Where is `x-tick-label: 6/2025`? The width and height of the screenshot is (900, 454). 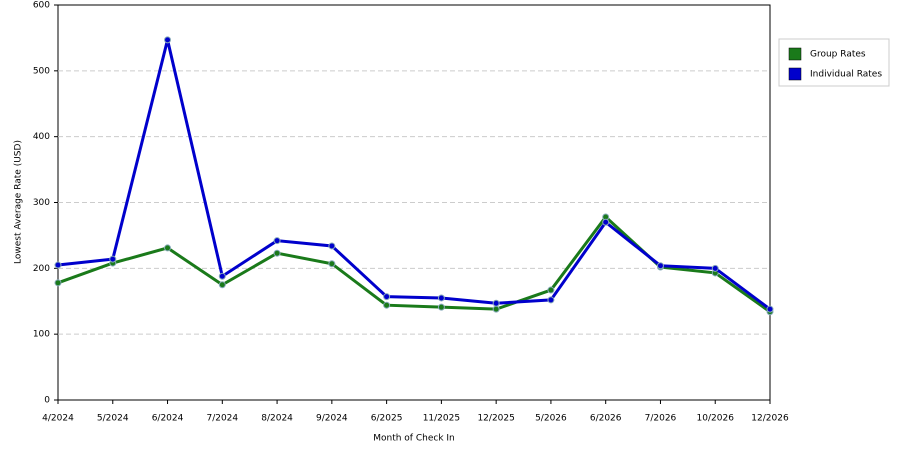
x-tick-label: 6/2025 is located at coordinates (387, 419).